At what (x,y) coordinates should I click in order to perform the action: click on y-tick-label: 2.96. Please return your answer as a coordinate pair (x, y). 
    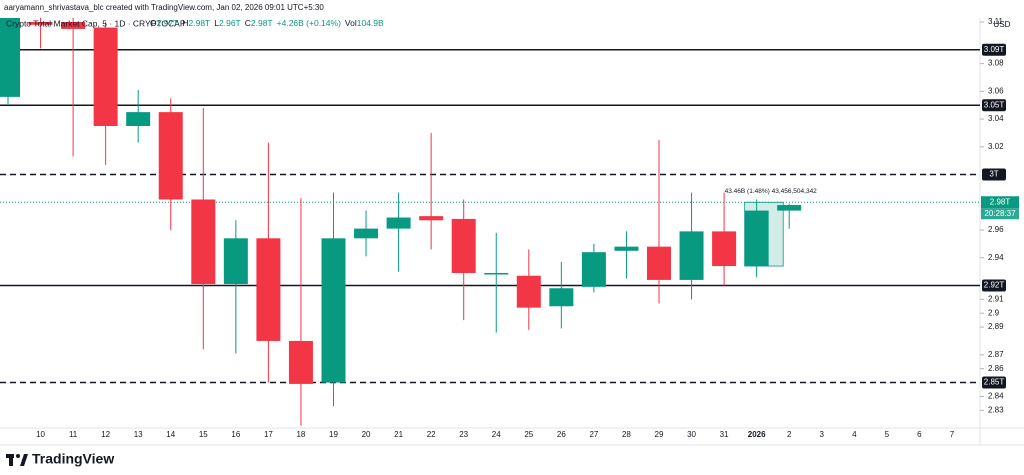
    Looking at the image, I should click on (996, 229).